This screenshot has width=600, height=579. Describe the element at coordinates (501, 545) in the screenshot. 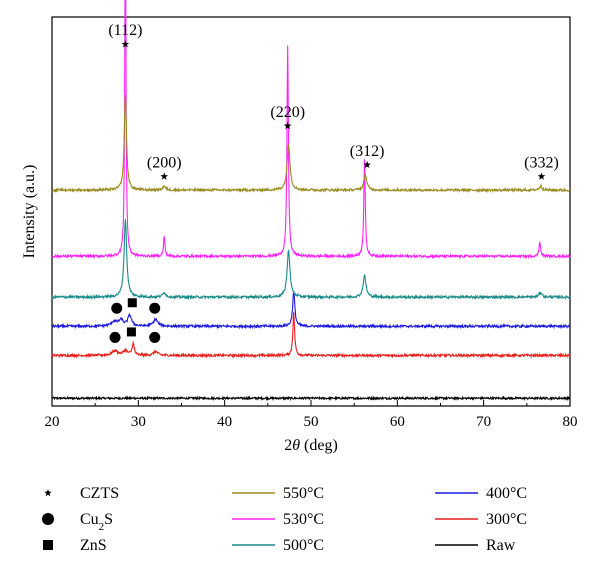

I see `legend-line-label: Raw` at that location.